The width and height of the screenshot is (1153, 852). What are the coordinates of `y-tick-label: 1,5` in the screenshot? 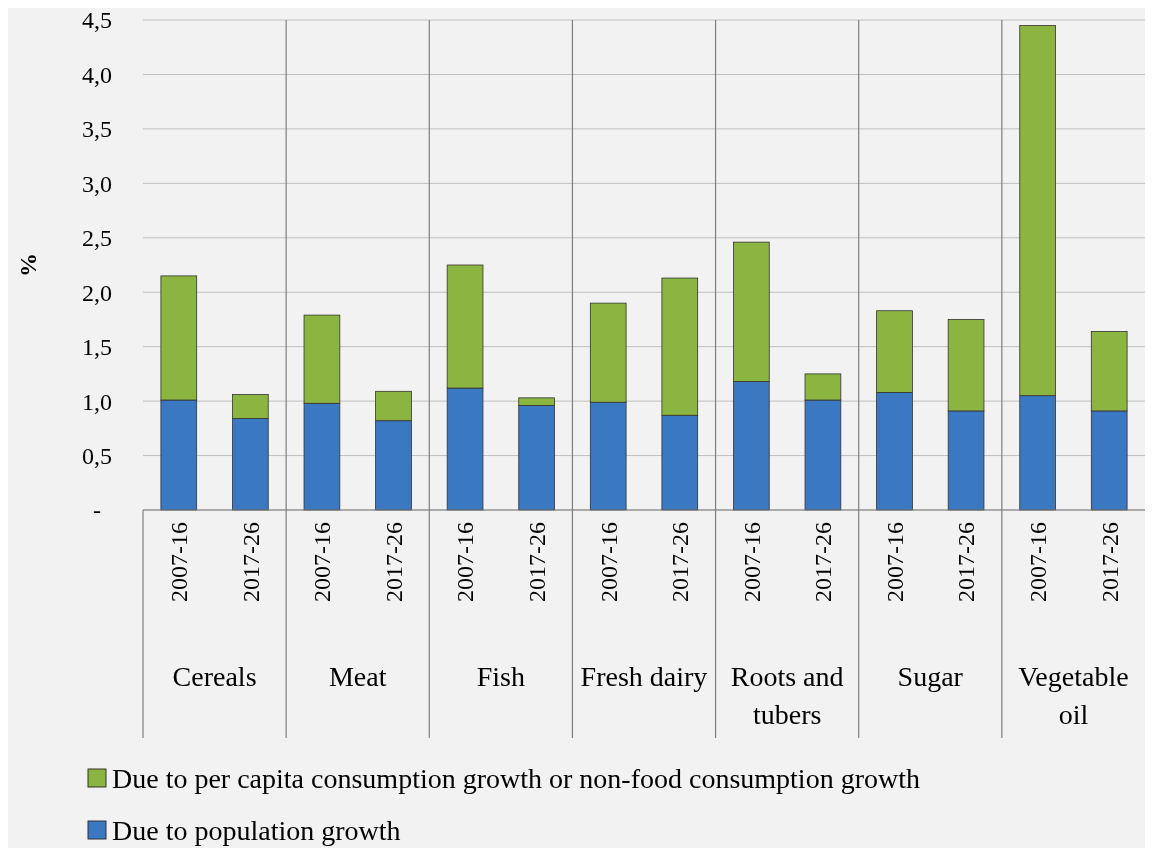 It's located at (97, 347).